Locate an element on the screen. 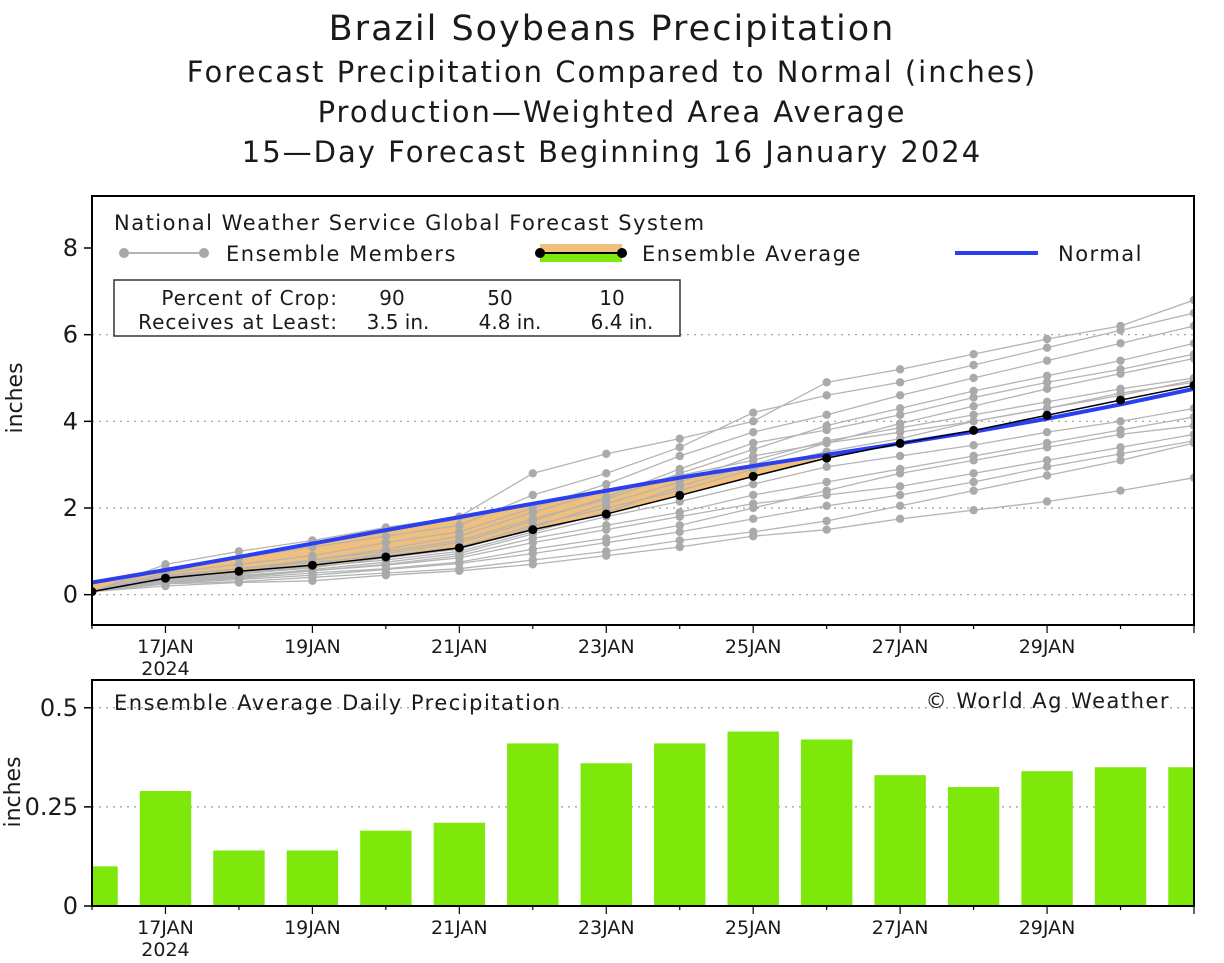 This screenshot has width=1224, height=963. bottom-gridlines is located at coordinates (643, 757).